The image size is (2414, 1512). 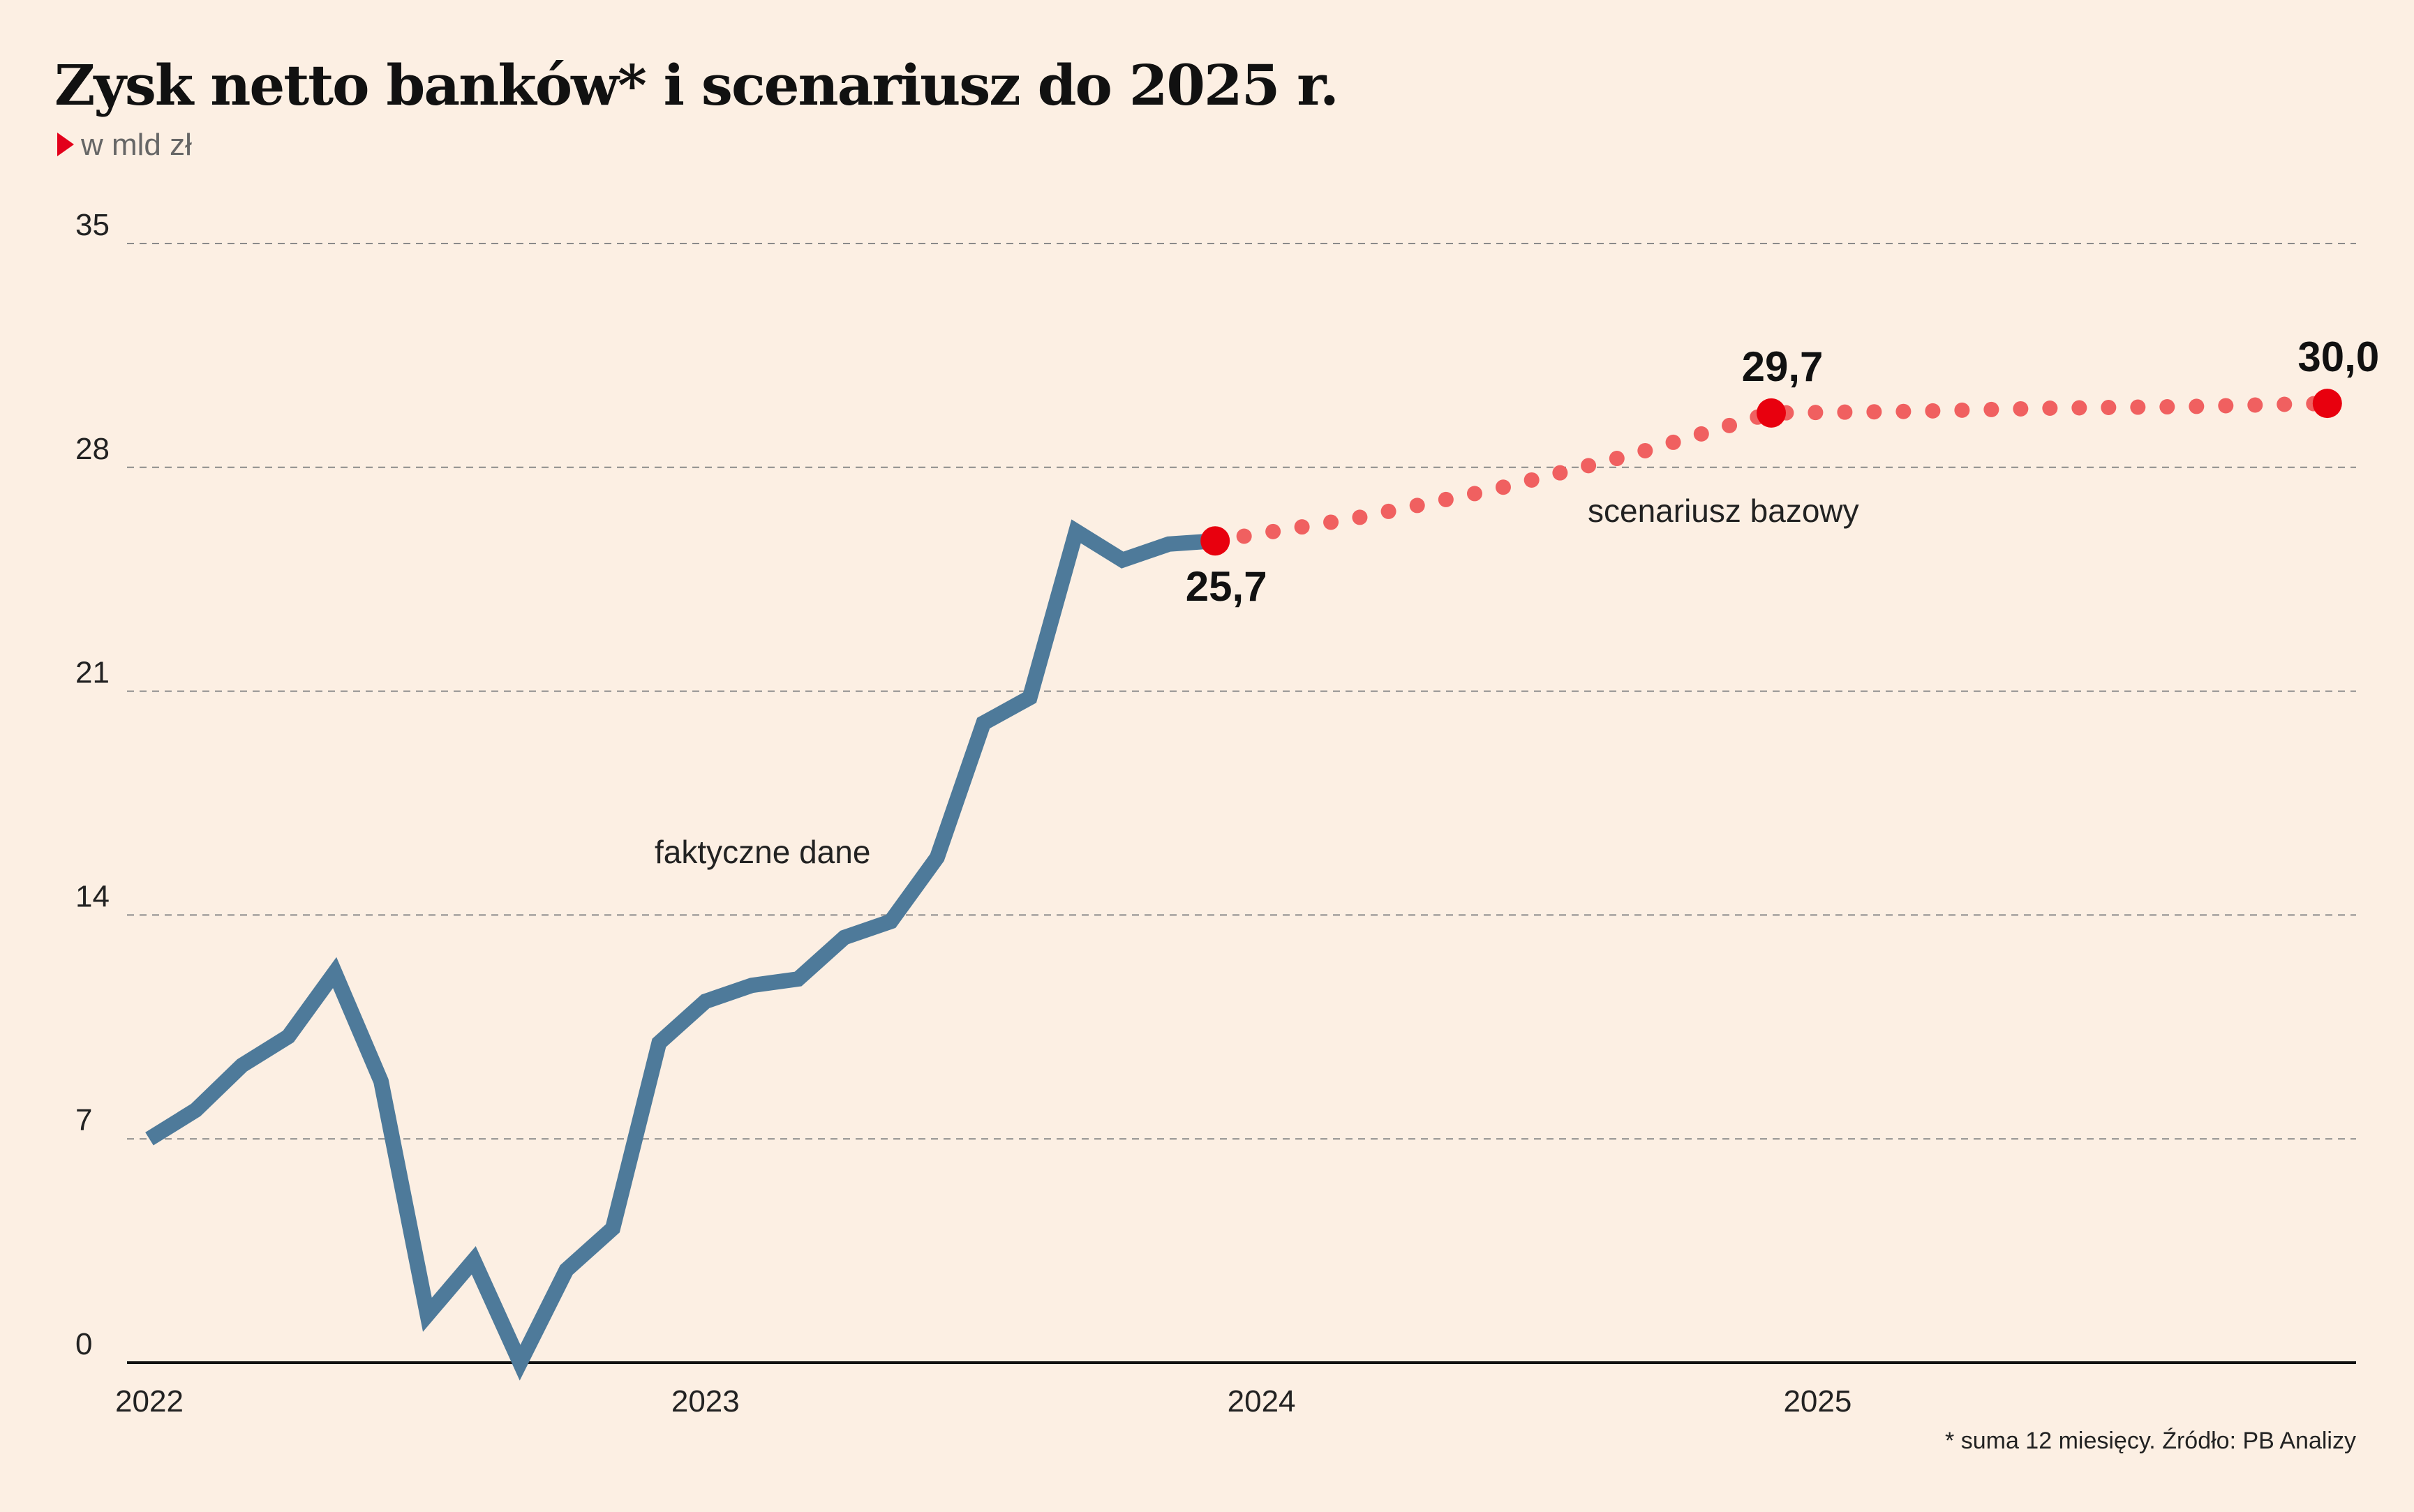 What do you see at coordinates (2150, 1441) in the screenshot?
I see `footnote: * suma 12 miesięcy. Źródło: PB Analizy` at bounding box center [2150, 1441].